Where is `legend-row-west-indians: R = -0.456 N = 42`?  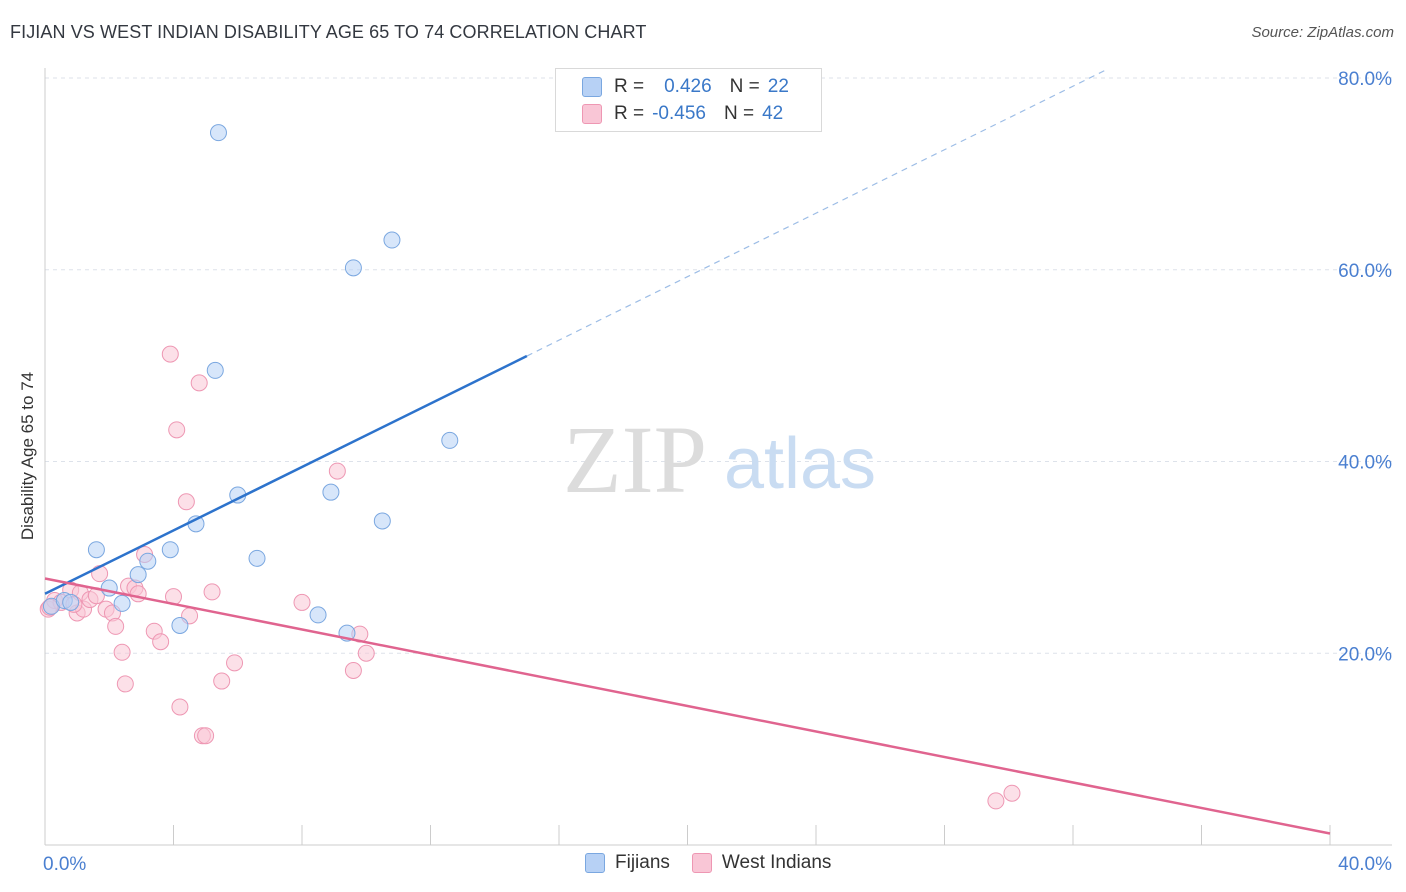 legend-row-west-indians: R = -0.456 N = 42 is located at coordinates (682, 114).